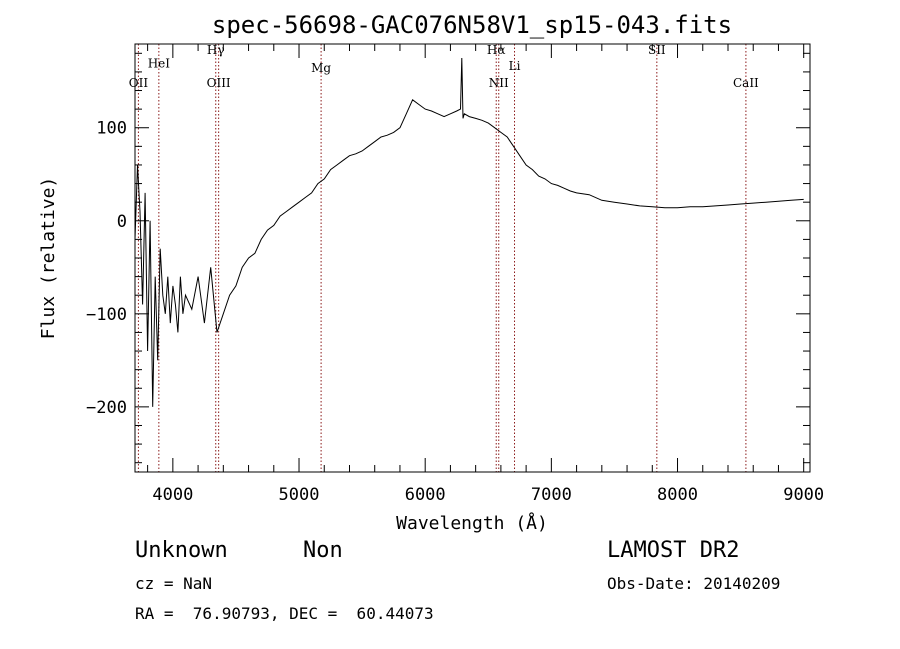  What do you see at coordinates (48, 258) in the screenshot?
I see `y-axis-label: Flux (relative)` at bounding box center [48, 258].